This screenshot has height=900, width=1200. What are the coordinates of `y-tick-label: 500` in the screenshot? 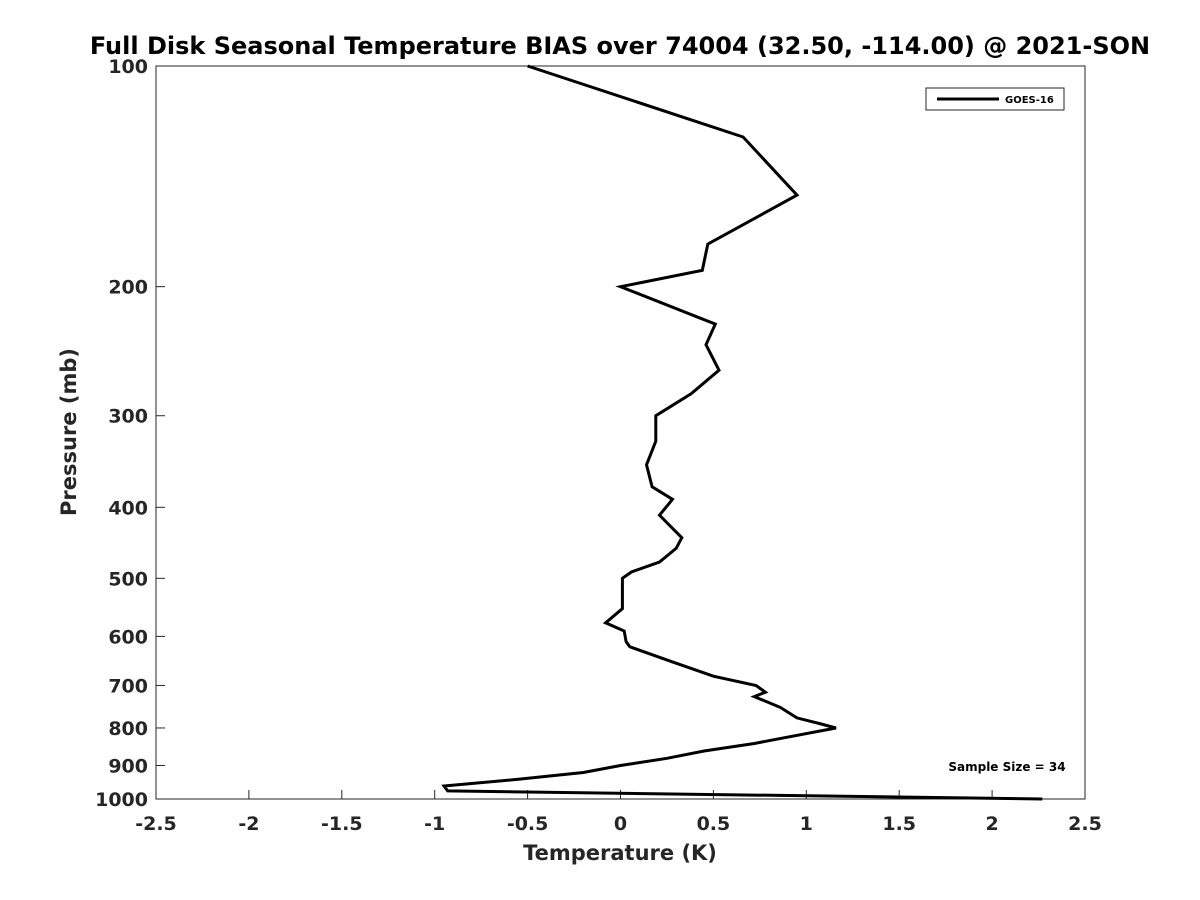 It's located at (128, 579).